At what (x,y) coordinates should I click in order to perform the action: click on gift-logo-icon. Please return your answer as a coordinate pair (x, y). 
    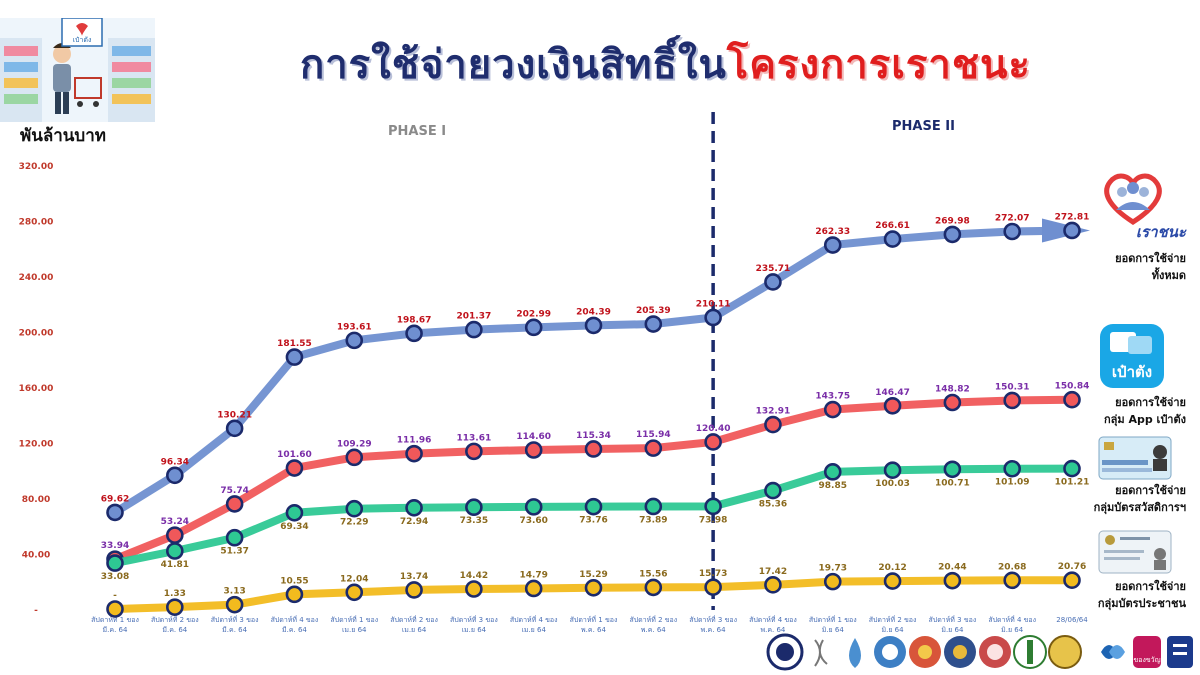
    Looking at the image, I should click on (1147, 652).